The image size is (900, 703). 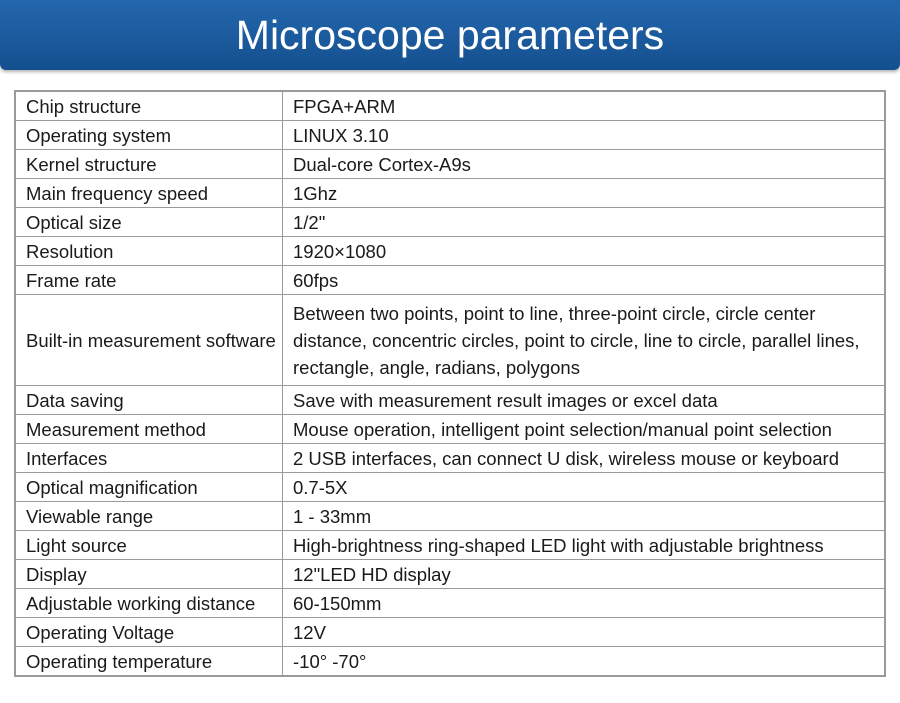 What do you see at coordinates (584, 280) in the screenshot?
I see `parameter-value: 60fps` at bounding box center [584, 280].